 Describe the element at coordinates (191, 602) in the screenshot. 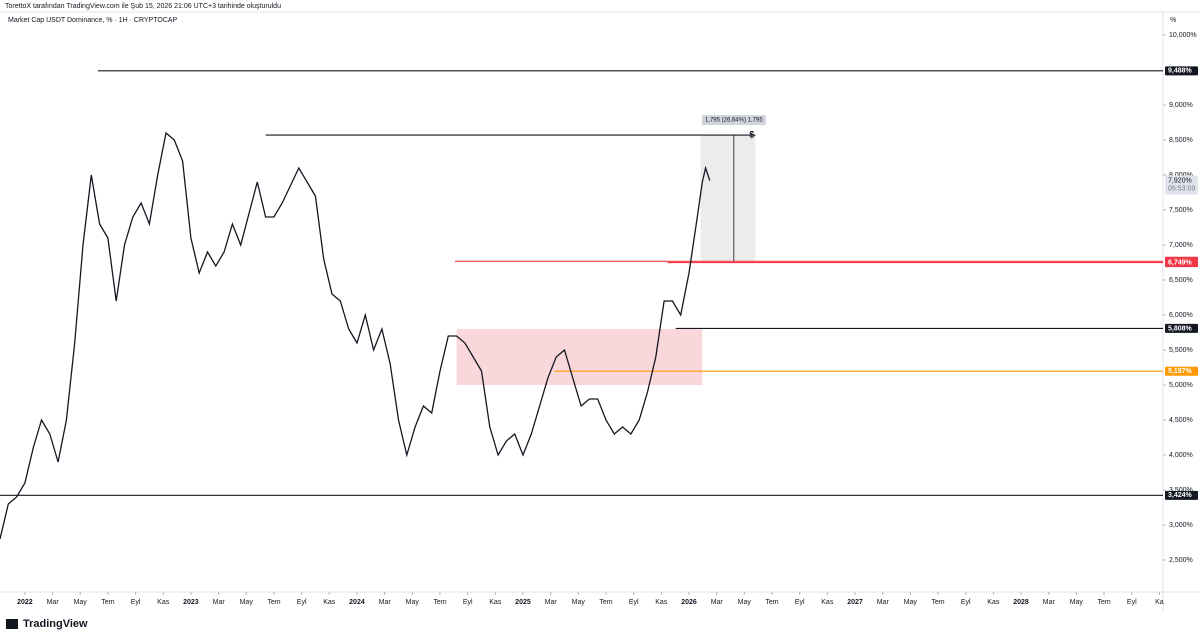

I see `x-tick-label: 2023` at that location.